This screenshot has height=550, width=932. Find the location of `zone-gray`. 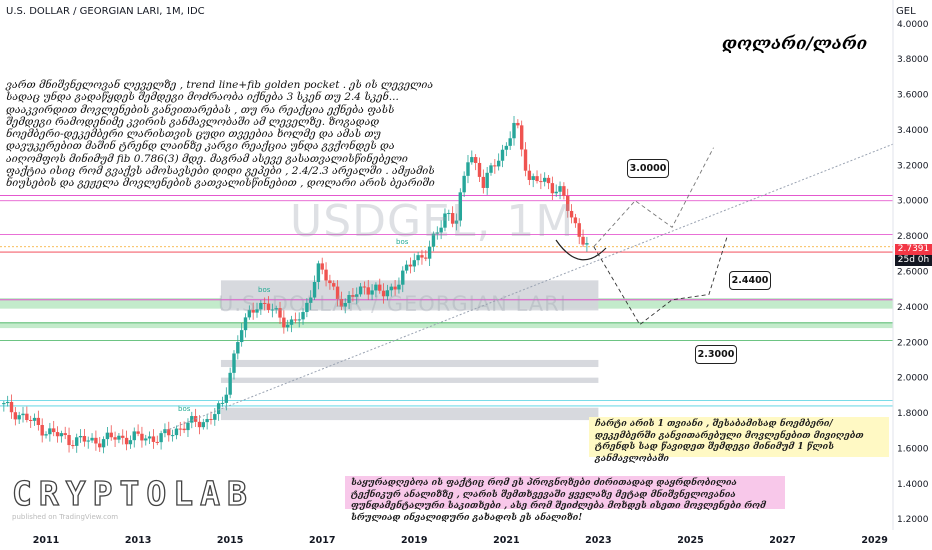

zone-gray is located at coordinates (409, 380).